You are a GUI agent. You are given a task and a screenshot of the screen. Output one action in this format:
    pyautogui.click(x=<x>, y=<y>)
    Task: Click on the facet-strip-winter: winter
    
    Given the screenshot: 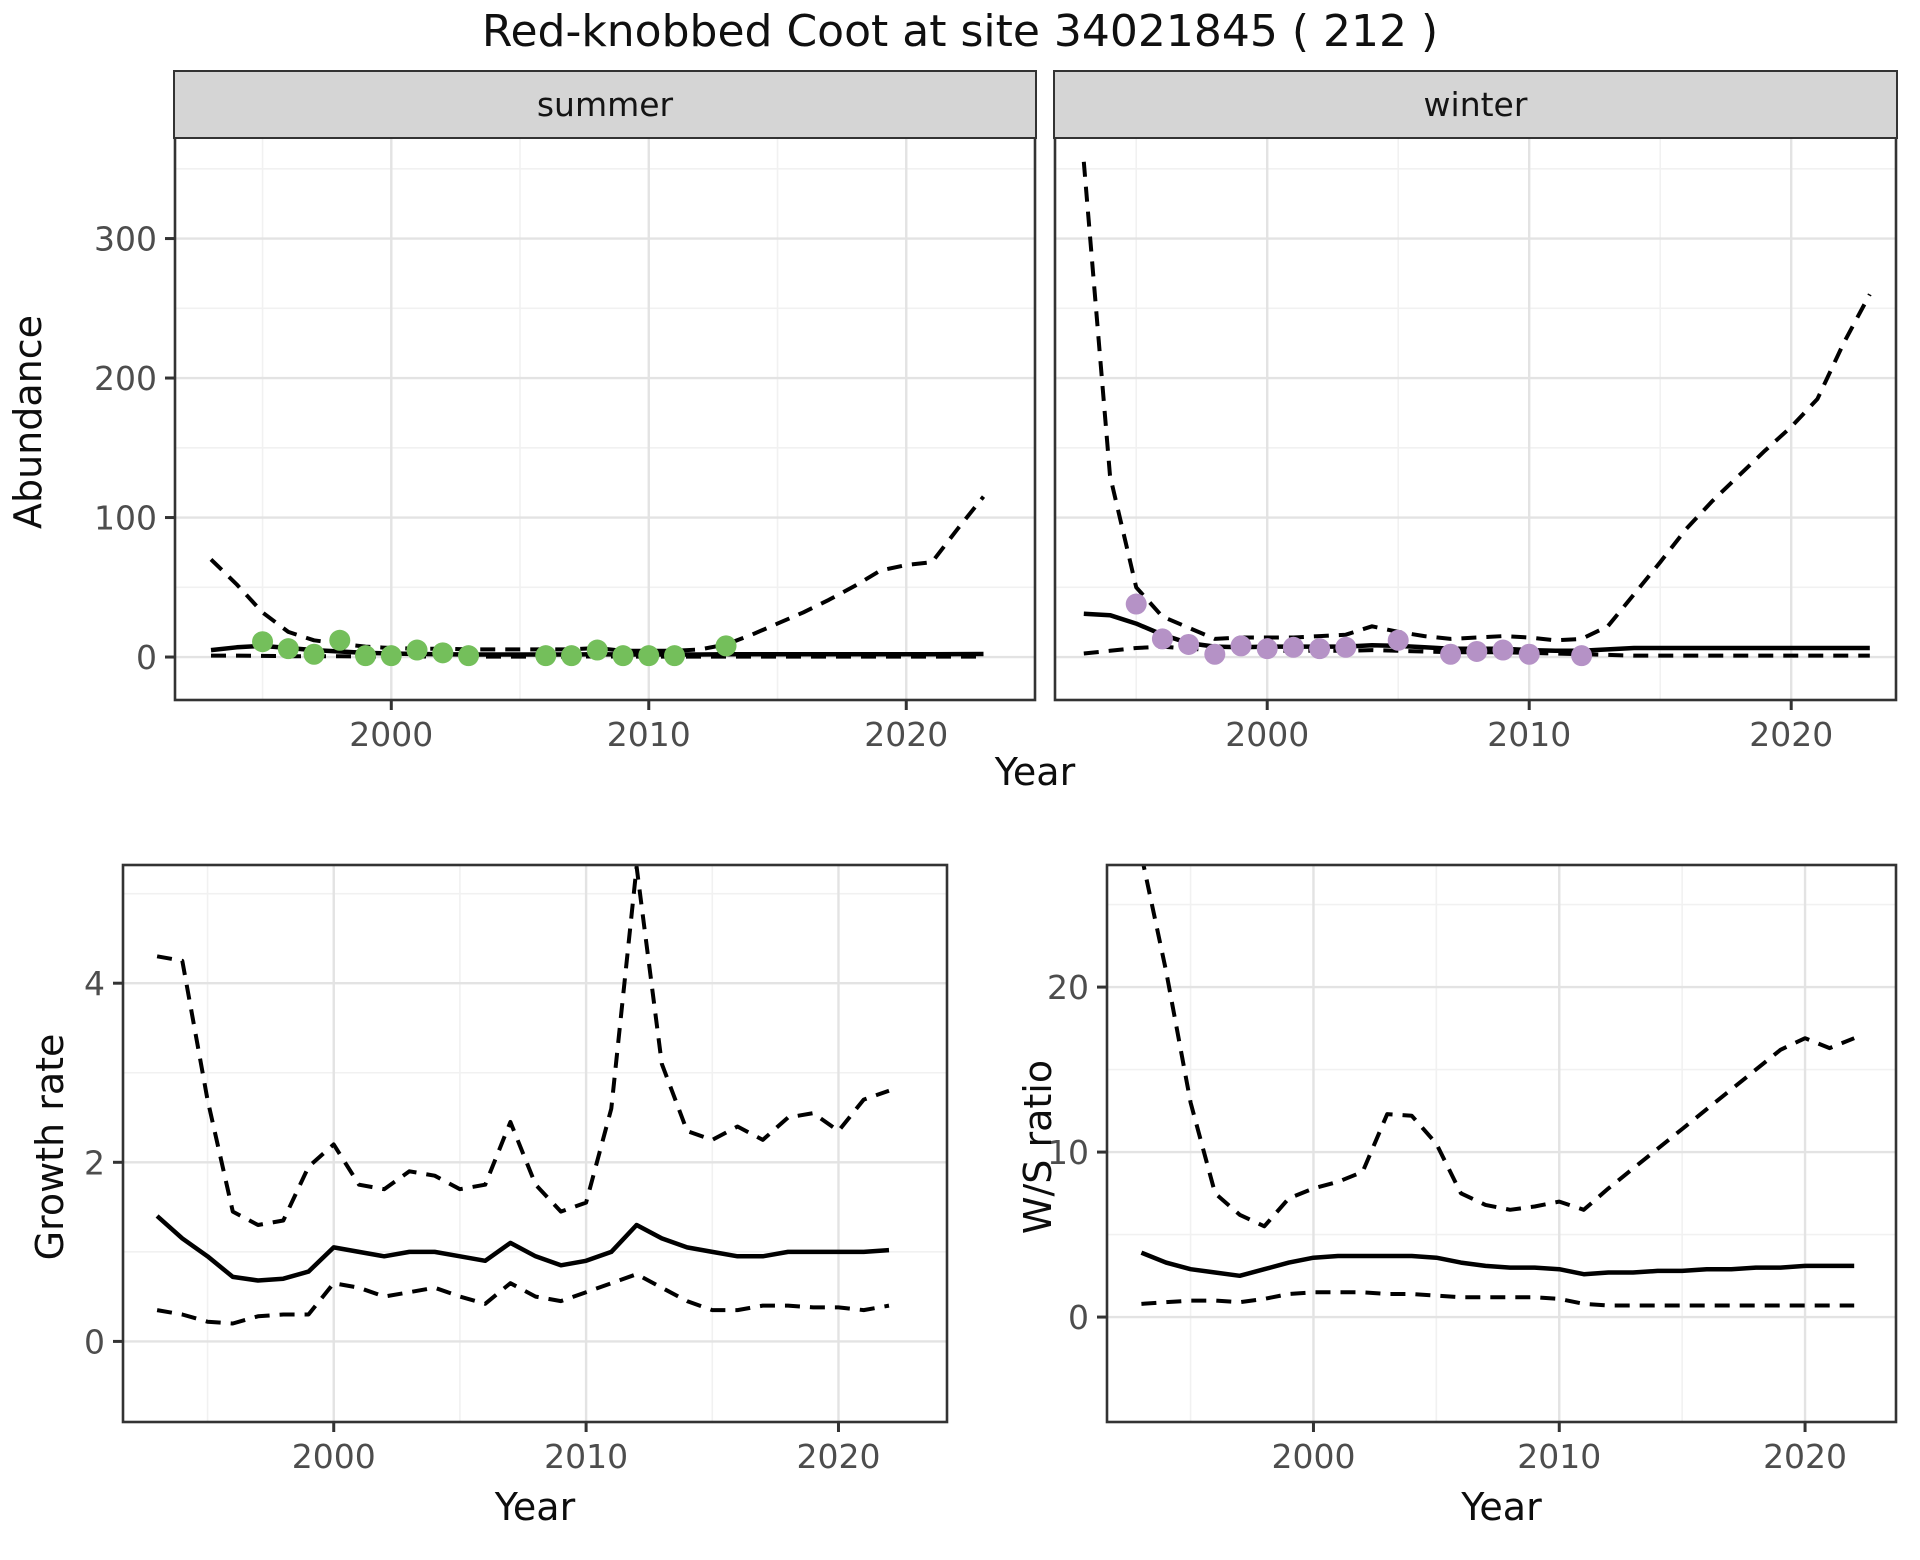 What is the action you would take?
    pyautogui.click(x=1475, y=104)
    